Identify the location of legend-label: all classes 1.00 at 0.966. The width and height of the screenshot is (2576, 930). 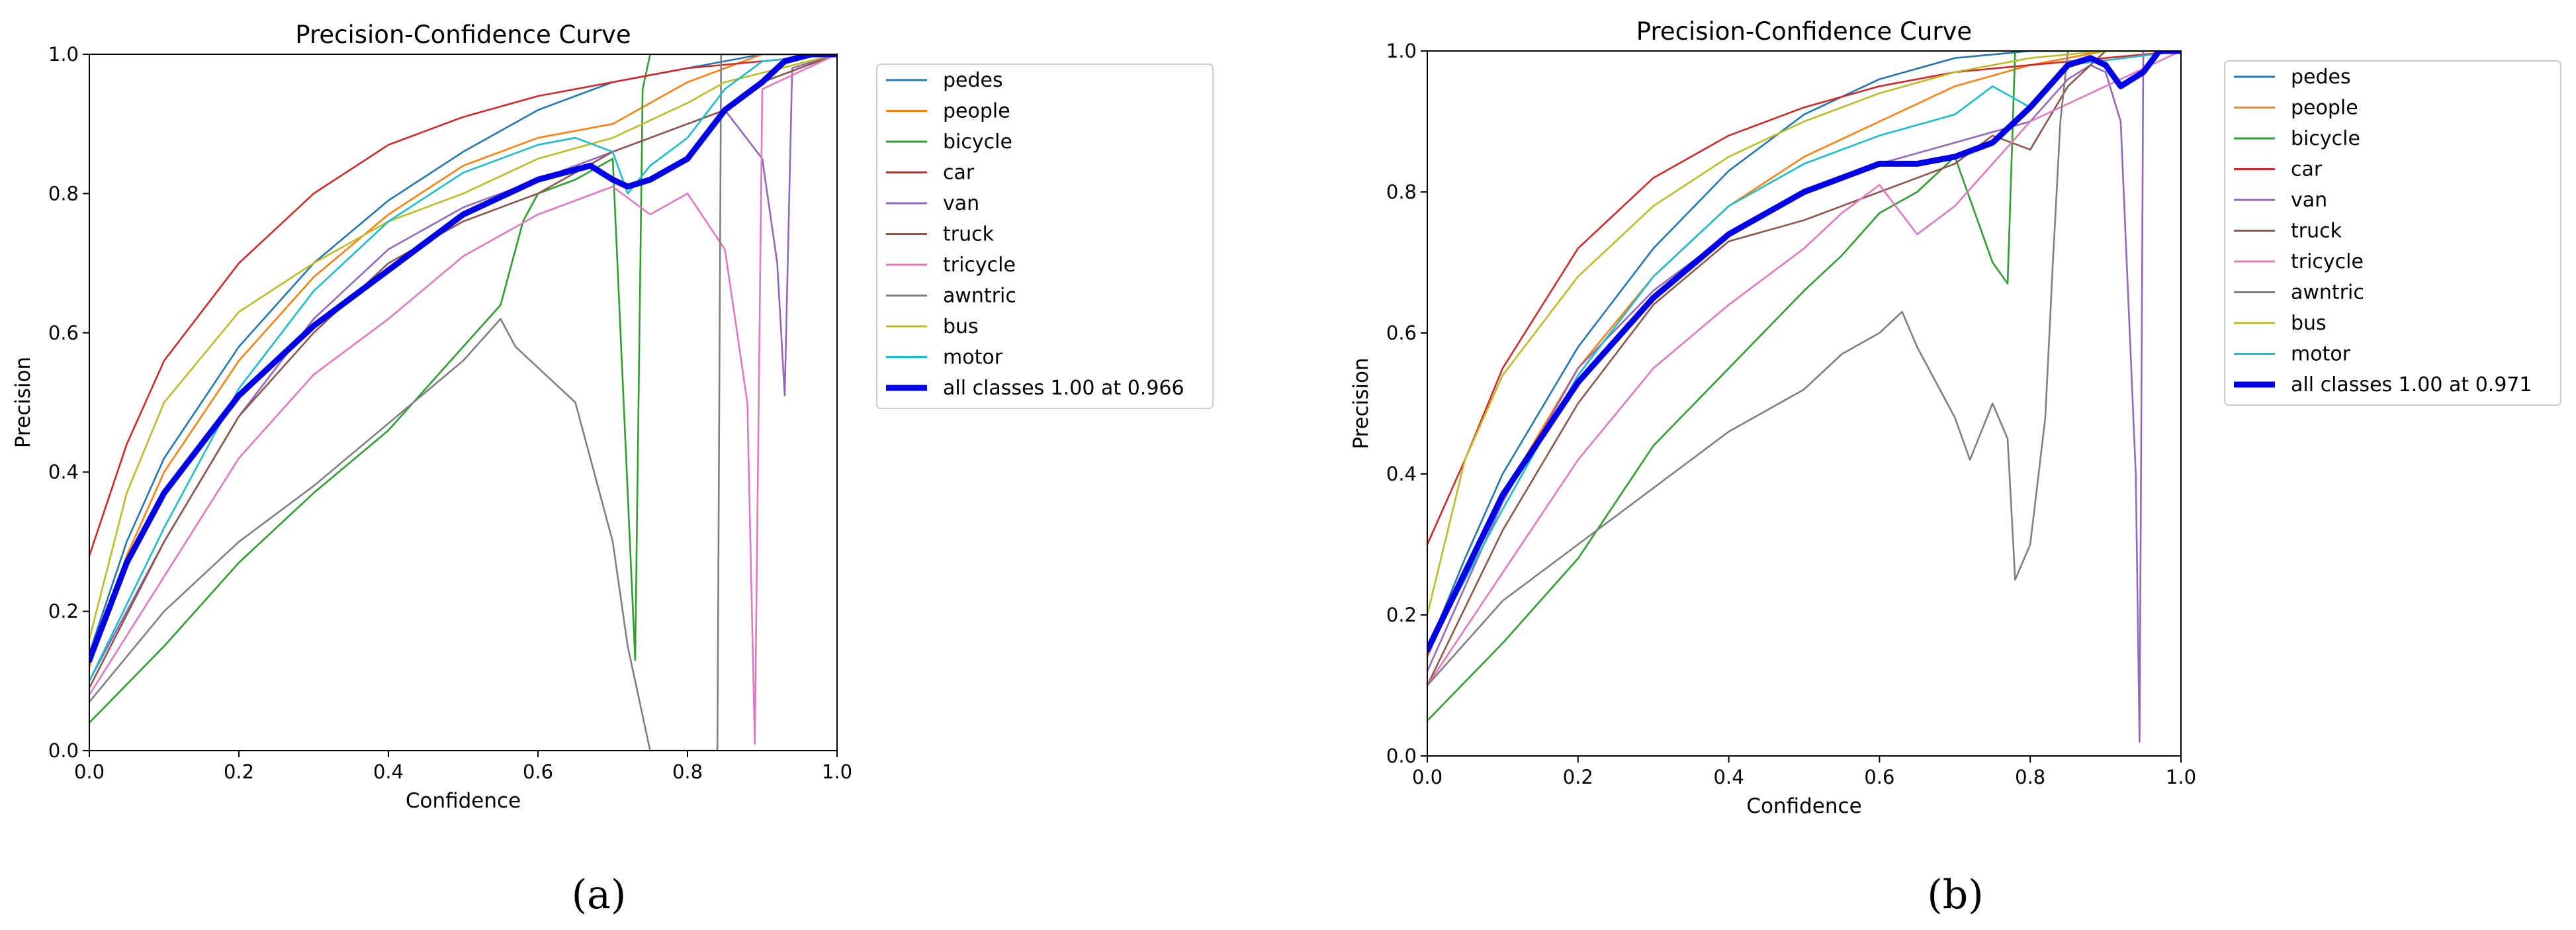
(1063, 388).